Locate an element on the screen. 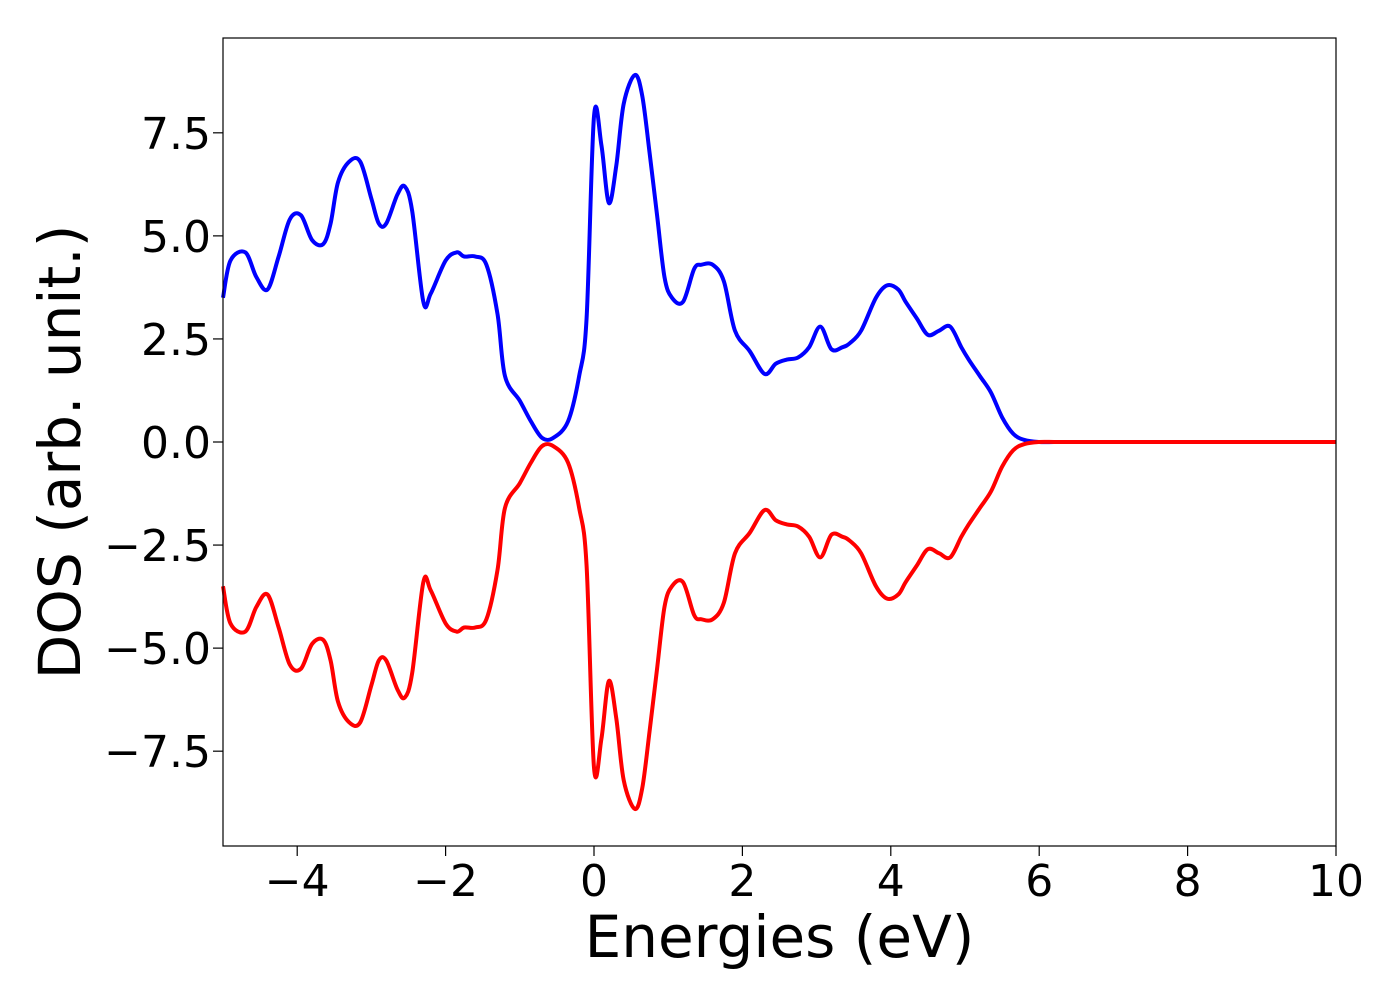  y-tick-label: 2.5 is located at coordinates (176, 340).